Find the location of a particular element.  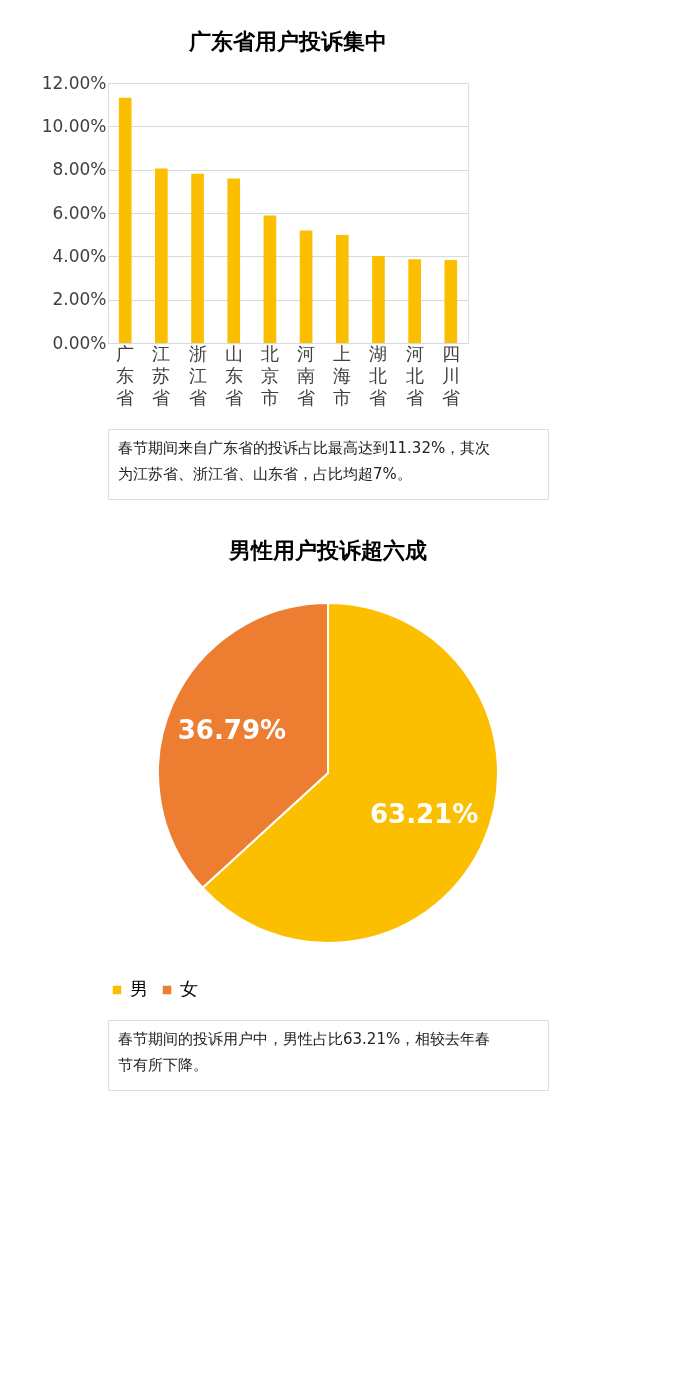

y-tick-label: 4.00% is located at coordinates (79, 255).